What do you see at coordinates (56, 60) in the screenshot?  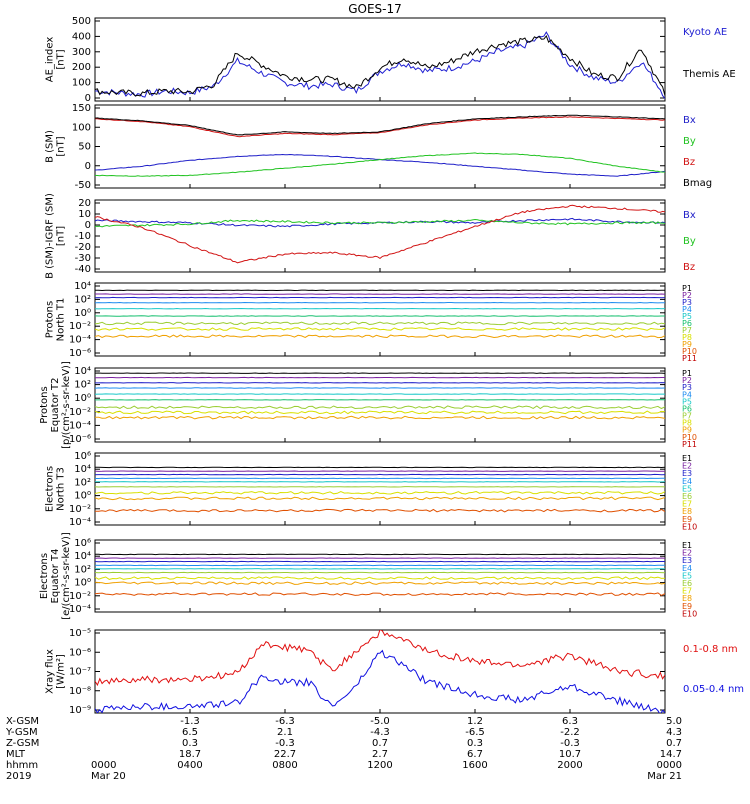 I see `y-axis-label: AE_index[nT]` at bounding box center [56, 60].